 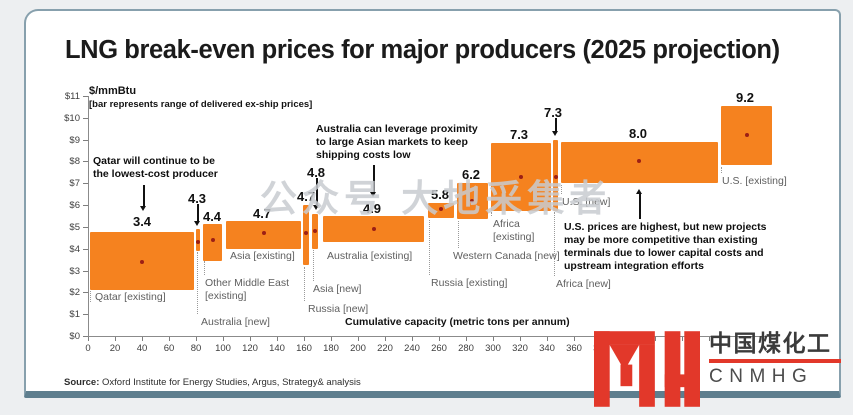 What do you see at coordinates (775, 358) in the screenshot?
I see `brand-logo-text: 中国煤化工 CNMHG` at bounding box center [775, 358].